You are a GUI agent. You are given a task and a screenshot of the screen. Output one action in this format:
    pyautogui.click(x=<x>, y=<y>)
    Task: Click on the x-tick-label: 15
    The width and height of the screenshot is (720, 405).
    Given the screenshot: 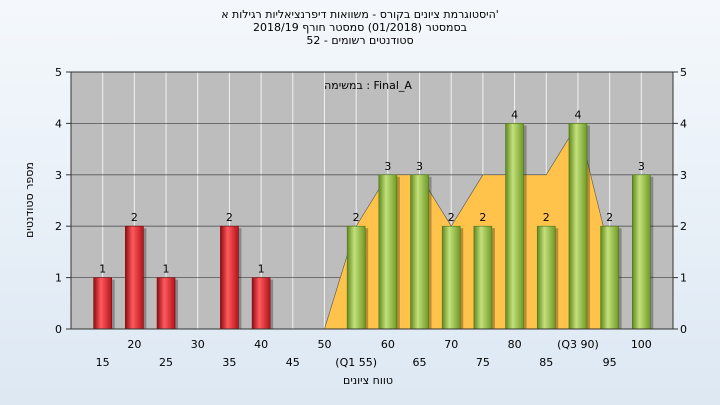 What is the action you would take?
    pyautogui.click(x=103, y=362)
    